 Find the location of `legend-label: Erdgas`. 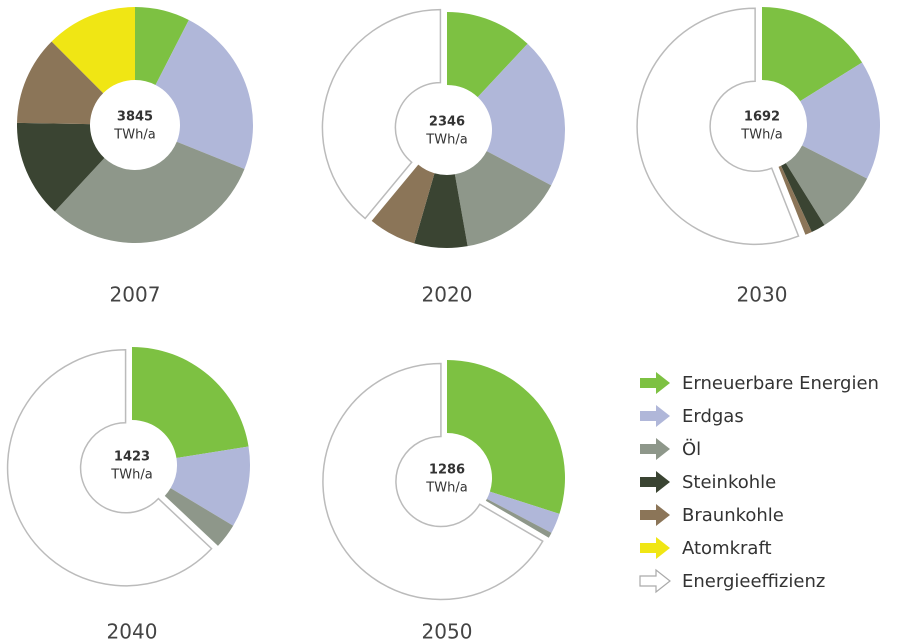

legend-label: Erdgas is located at coordinates (713, 416).